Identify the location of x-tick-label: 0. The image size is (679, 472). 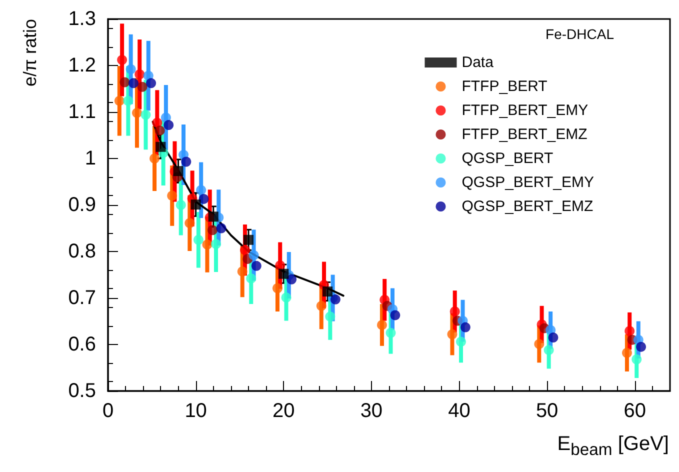
(108, 411).